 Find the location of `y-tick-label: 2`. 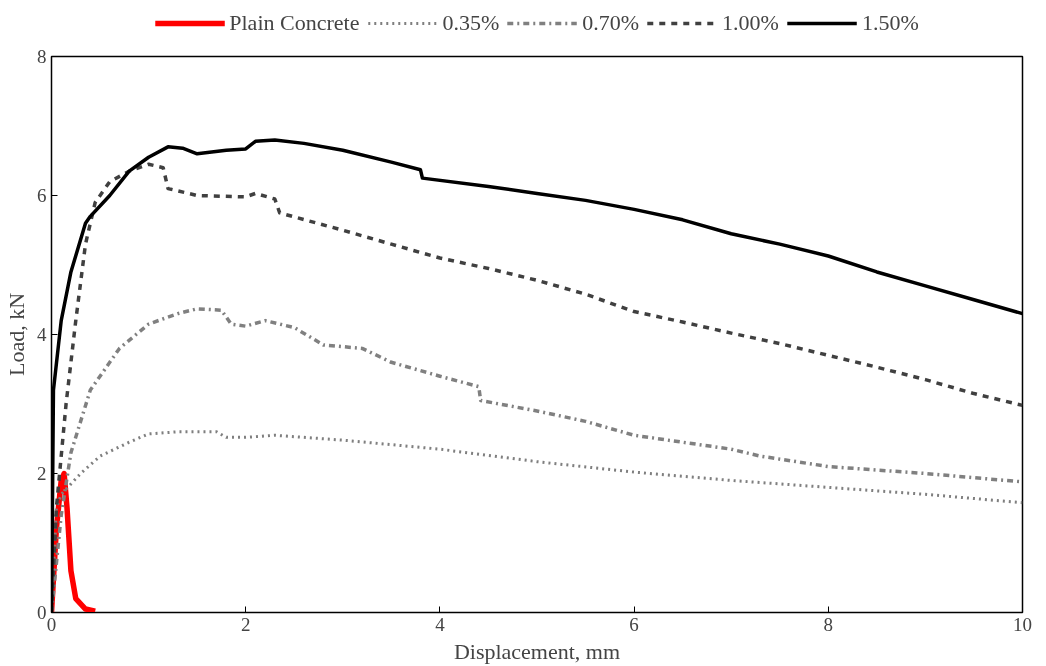

y-tick-label: 2 is located at coordinates (42, 473).